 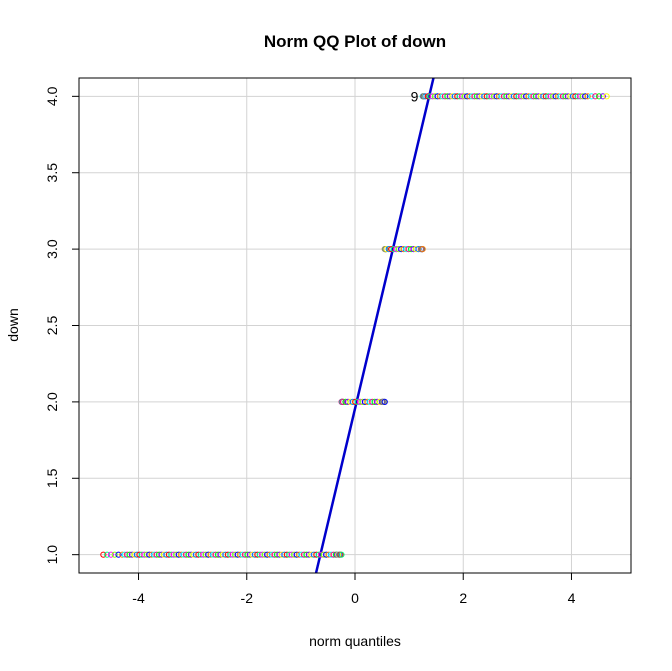 I want to click on y-tick-label: 3.0, so click(x=52, y=249).